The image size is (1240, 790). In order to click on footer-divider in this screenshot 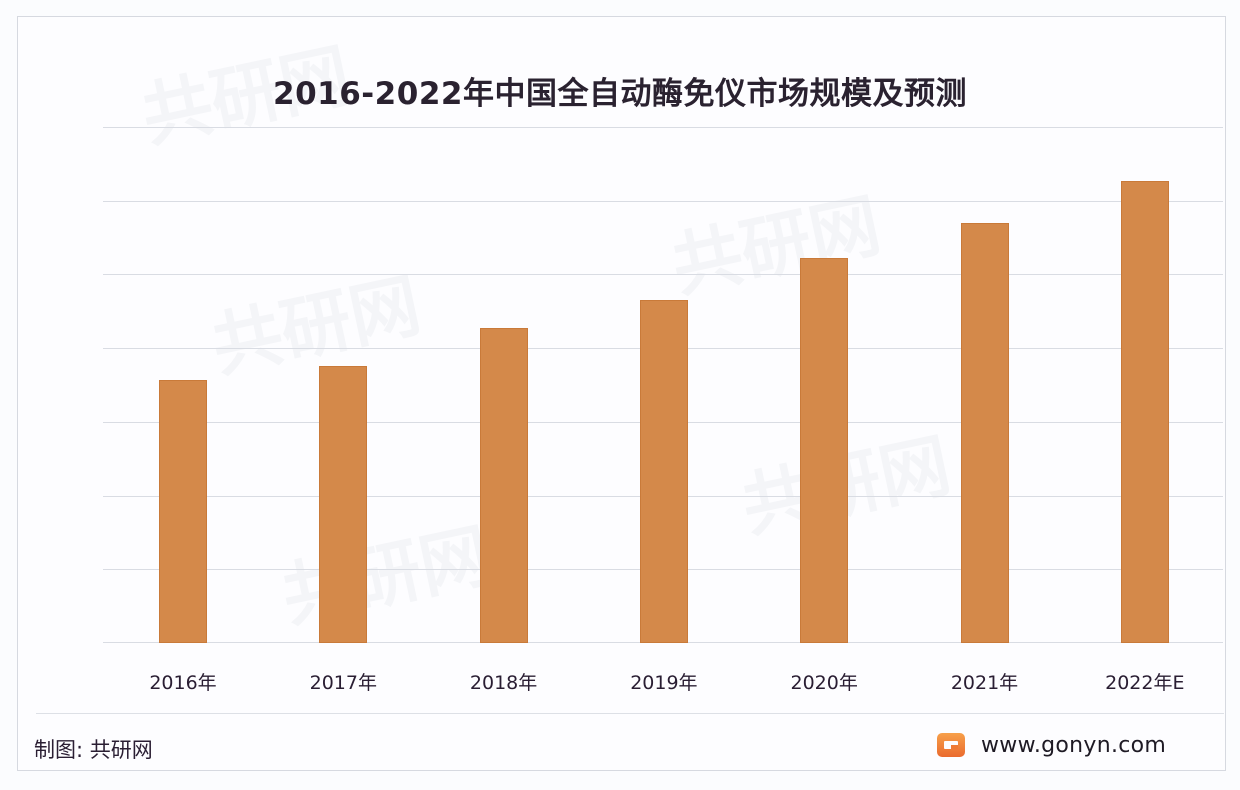, I will do `click(630, 713)`.